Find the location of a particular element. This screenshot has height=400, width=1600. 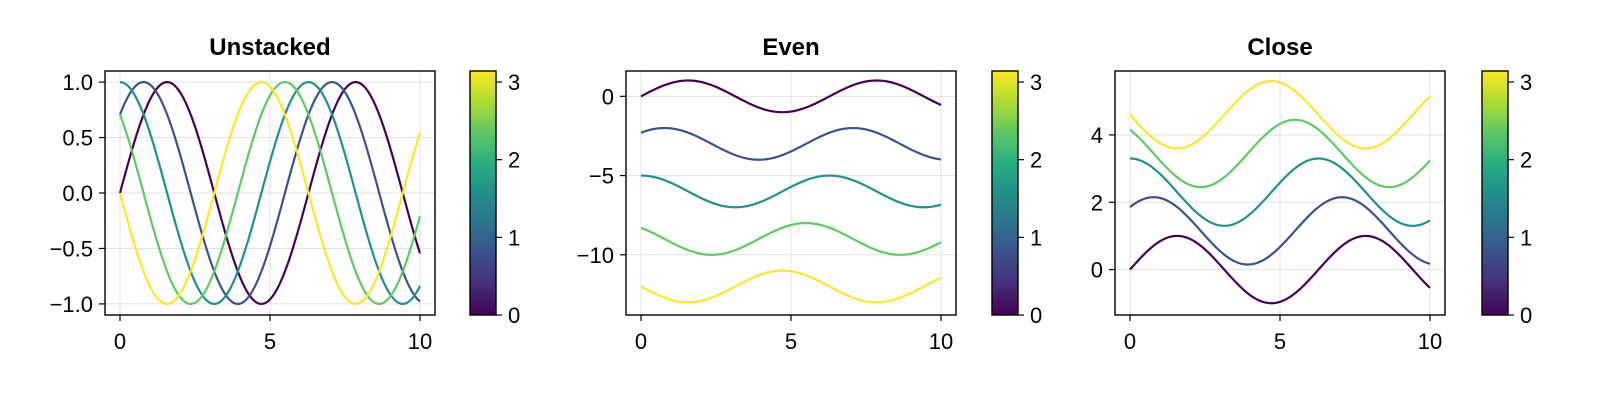

chart-title: Close is located at coordinates (1279, 47).